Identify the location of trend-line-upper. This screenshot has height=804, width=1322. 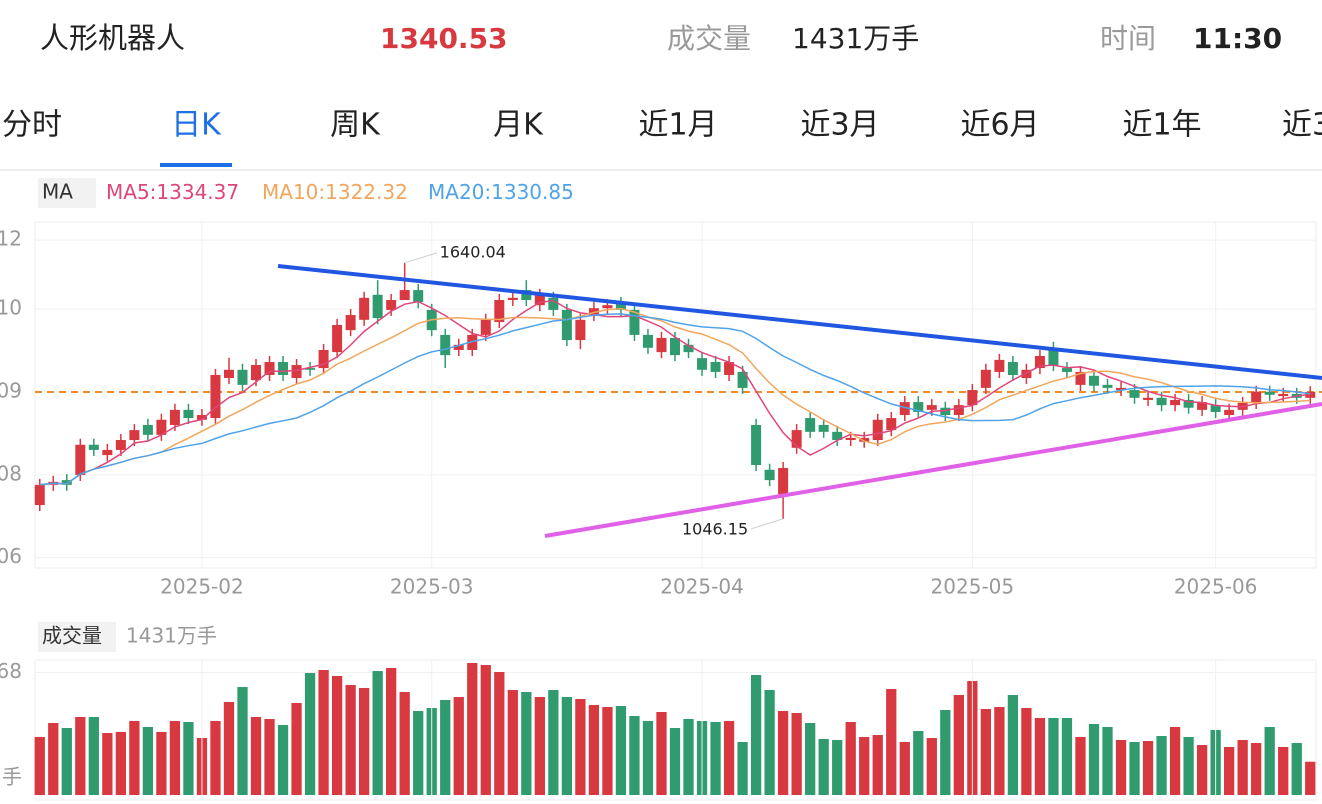
(799, 322).